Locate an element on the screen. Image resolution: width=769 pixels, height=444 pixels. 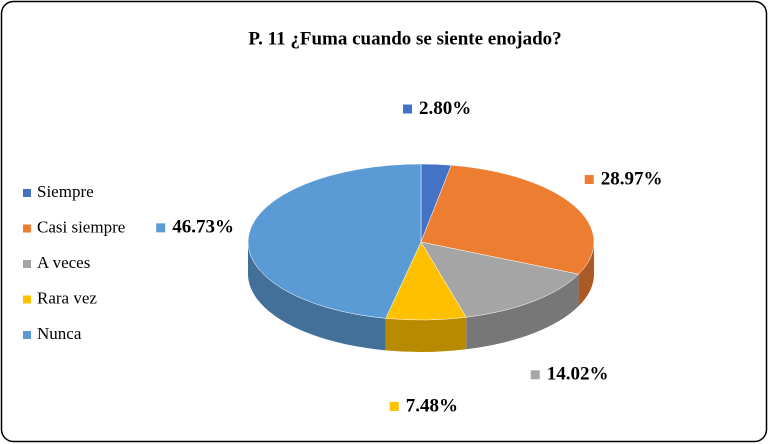
value-label: 7.48% is located at coordinates (432, 405).